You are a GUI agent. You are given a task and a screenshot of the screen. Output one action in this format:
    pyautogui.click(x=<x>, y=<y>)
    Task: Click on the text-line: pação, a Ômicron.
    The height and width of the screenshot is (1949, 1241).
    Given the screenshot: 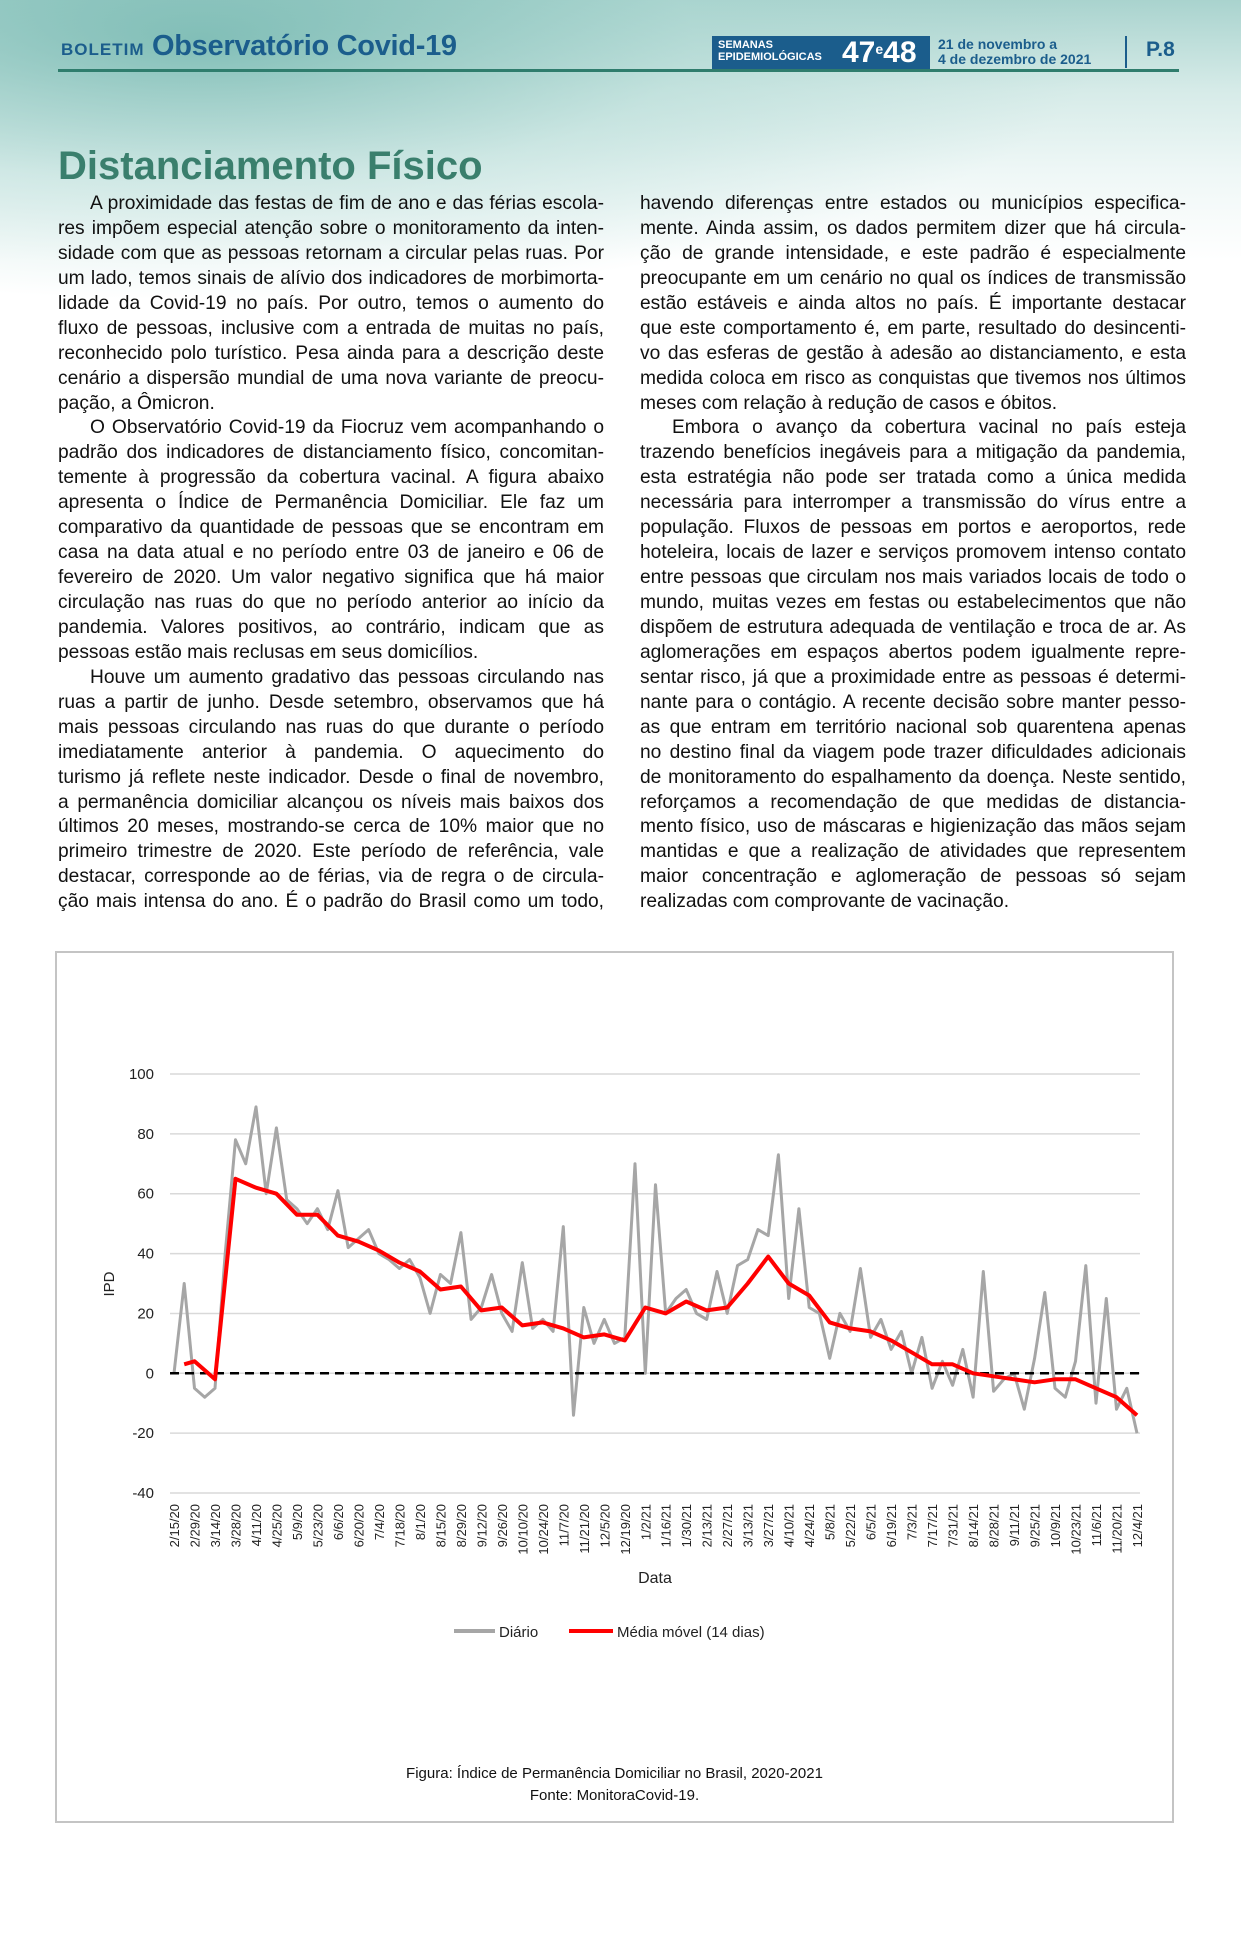 What is the action you would take?
    pyautogui.click(x=136, y=403)
    